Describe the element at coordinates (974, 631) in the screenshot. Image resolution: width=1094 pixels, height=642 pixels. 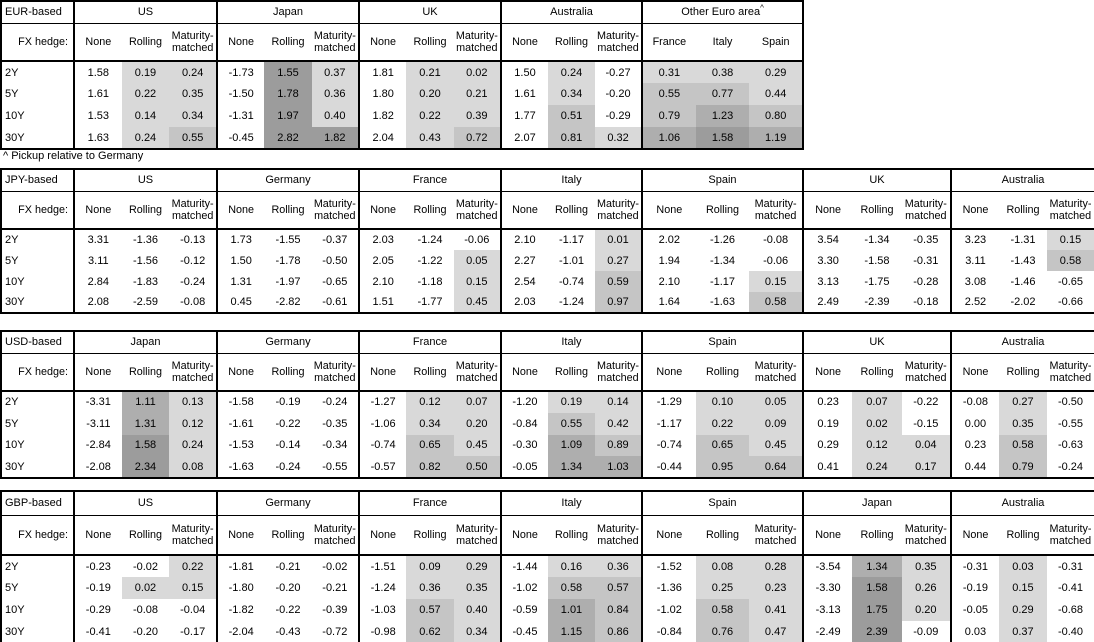
I see `value-cell: 0.03` at that location.